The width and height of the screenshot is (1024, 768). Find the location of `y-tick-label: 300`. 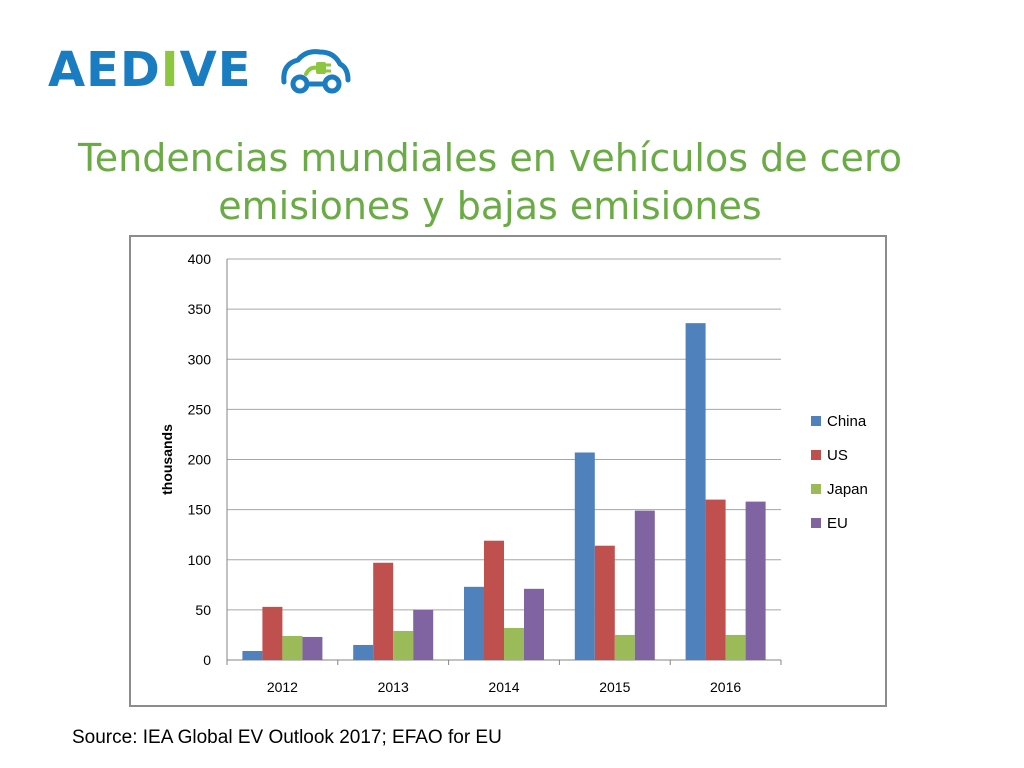

y-tick-label: 300 is located at coordinates (200, 359).